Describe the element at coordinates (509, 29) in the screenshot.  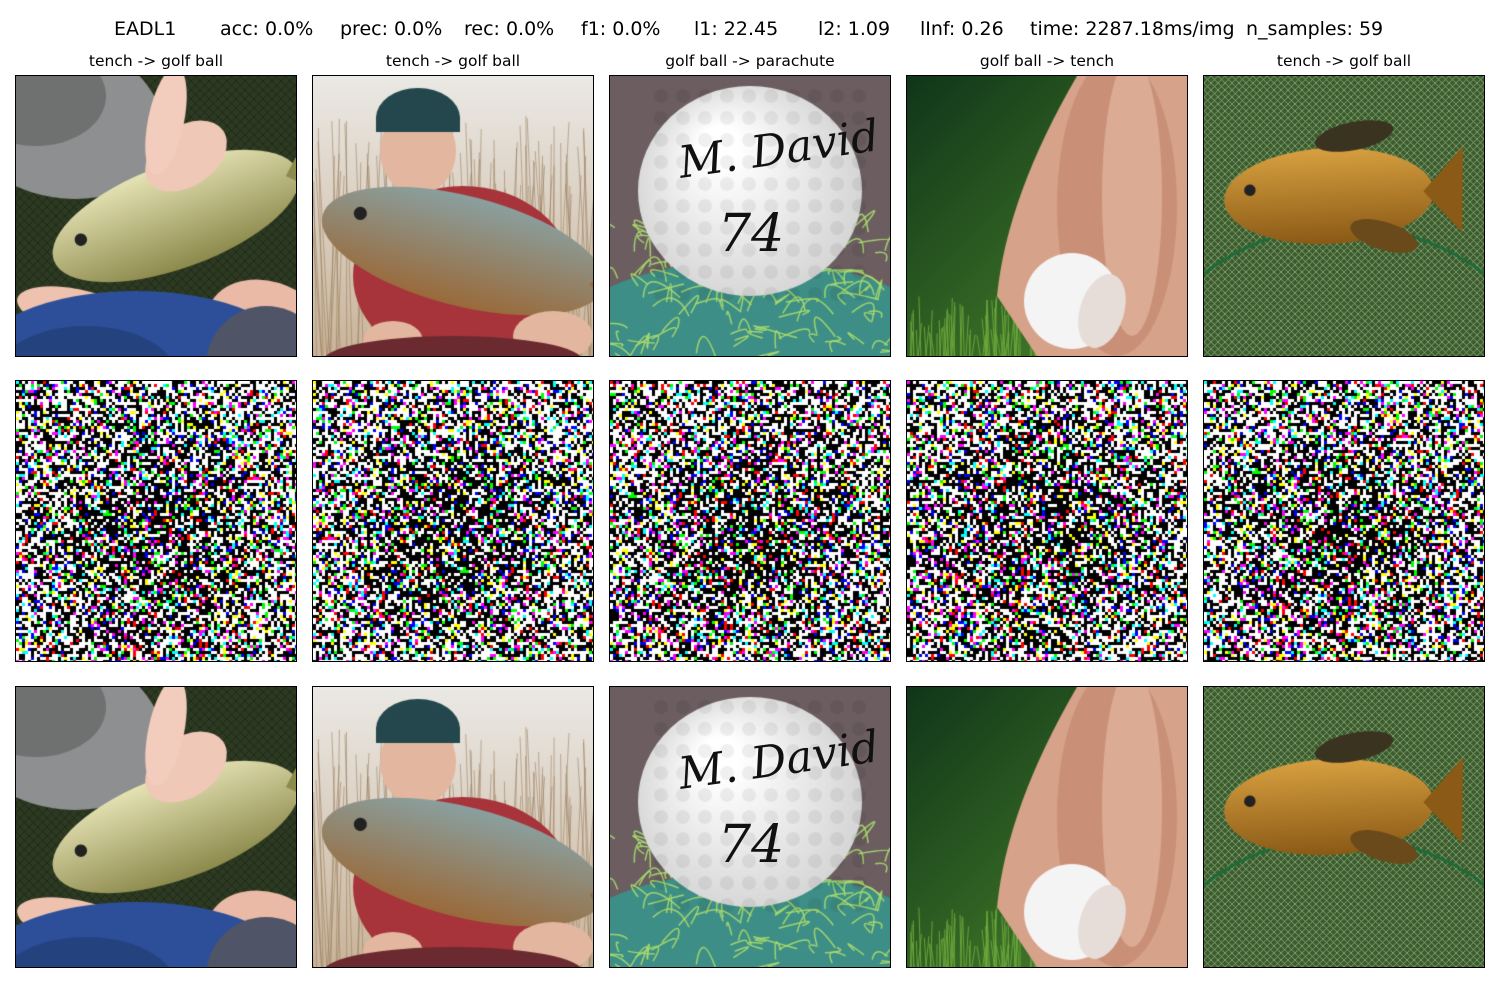
I see `recall-metric: rec: 0.0%` at that location.